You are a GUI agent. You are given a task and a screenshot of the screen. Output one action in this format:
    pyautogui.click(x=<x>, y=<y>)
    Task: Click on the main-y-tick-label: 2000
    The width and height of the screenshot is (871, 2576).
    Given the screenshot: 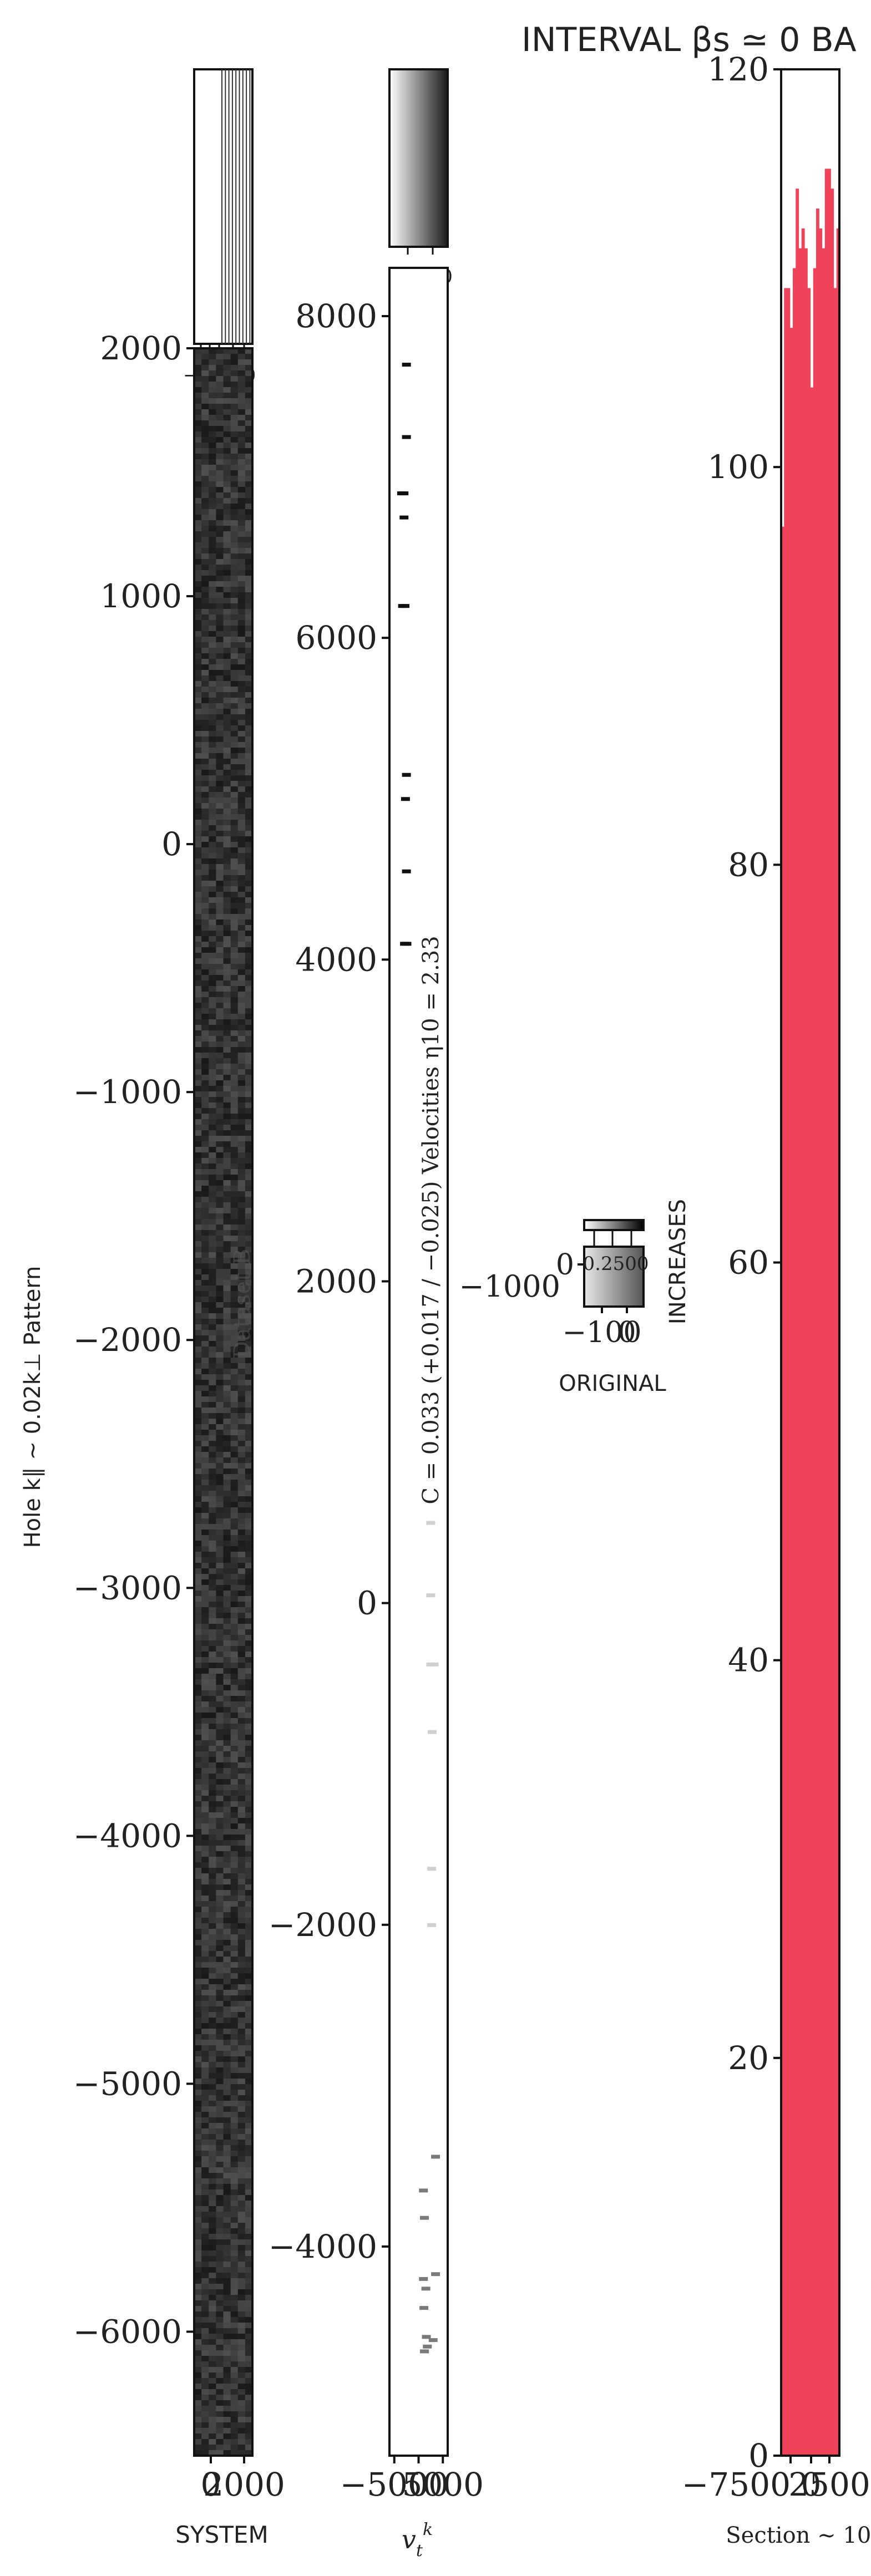 What is the action you would take?
    pyautogui.click(x=141, y=348)
    